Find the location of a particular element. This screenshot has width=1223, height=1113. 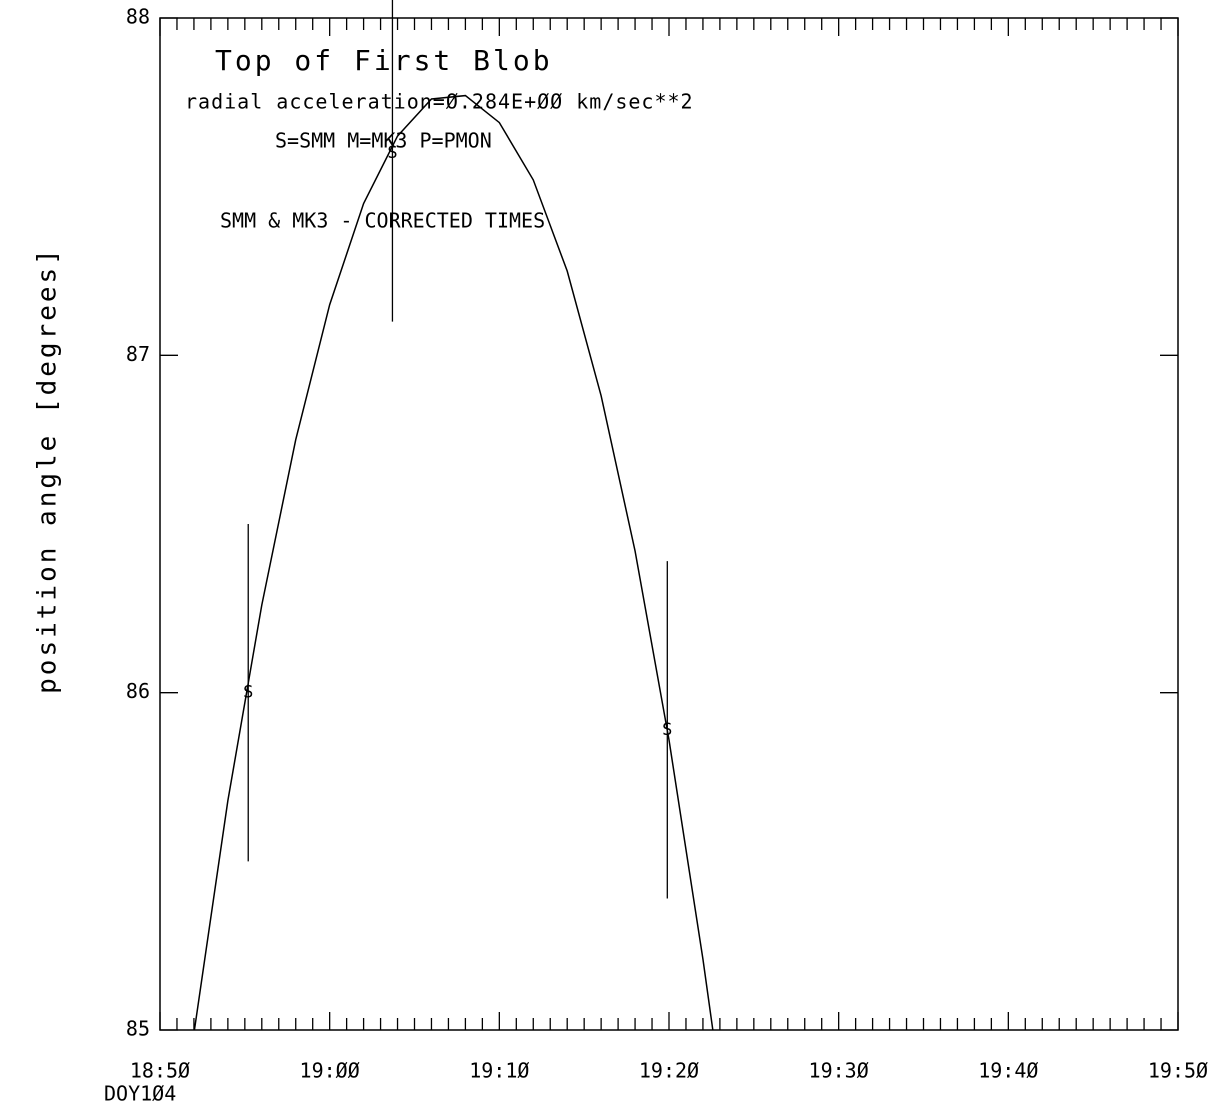

y-tick-label: 85 is located at coordinates (138, 1029).